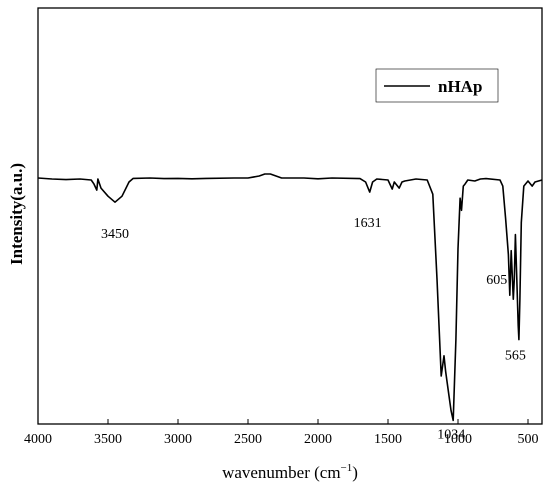  What do you see at coordinates (290, 472) in the screenshot?
I see `x-axis-label: wavenumber (cm−1)` at bounding box center [290, 472].